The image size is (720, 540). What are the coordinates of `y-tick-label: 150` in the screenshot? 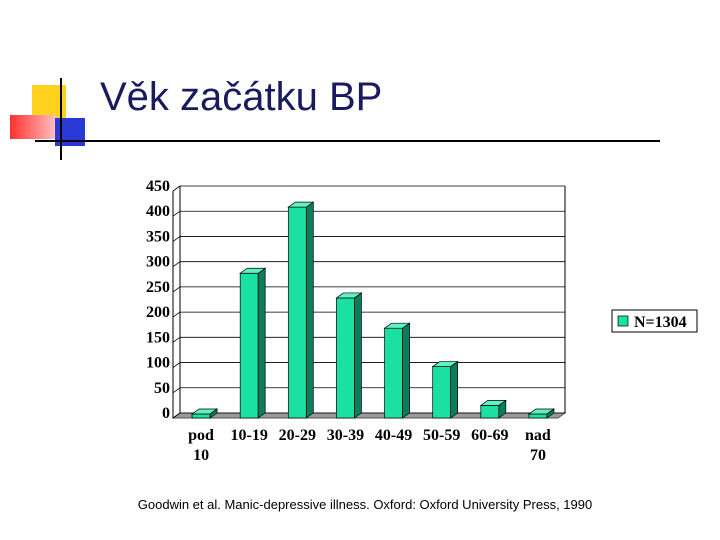 It's located at (158, 337).